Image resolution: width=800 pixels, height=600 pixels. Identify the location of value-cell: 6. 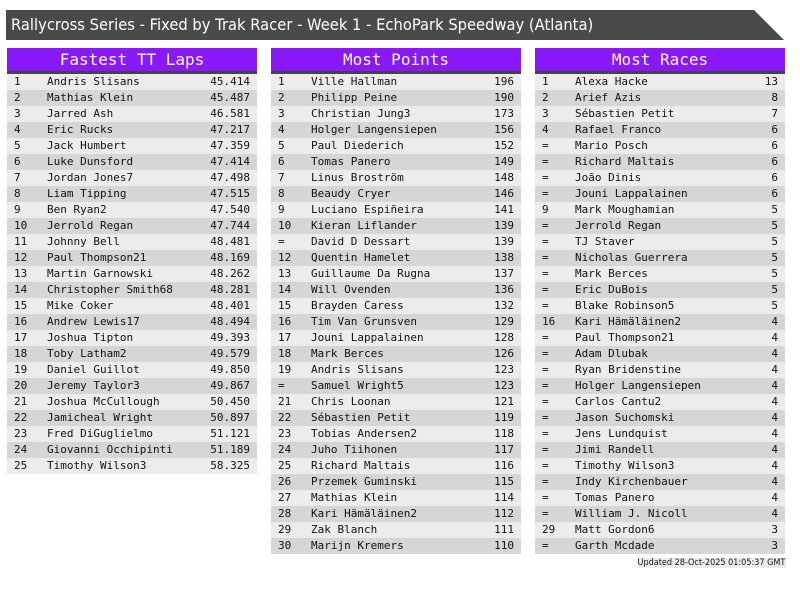
(774, 129).